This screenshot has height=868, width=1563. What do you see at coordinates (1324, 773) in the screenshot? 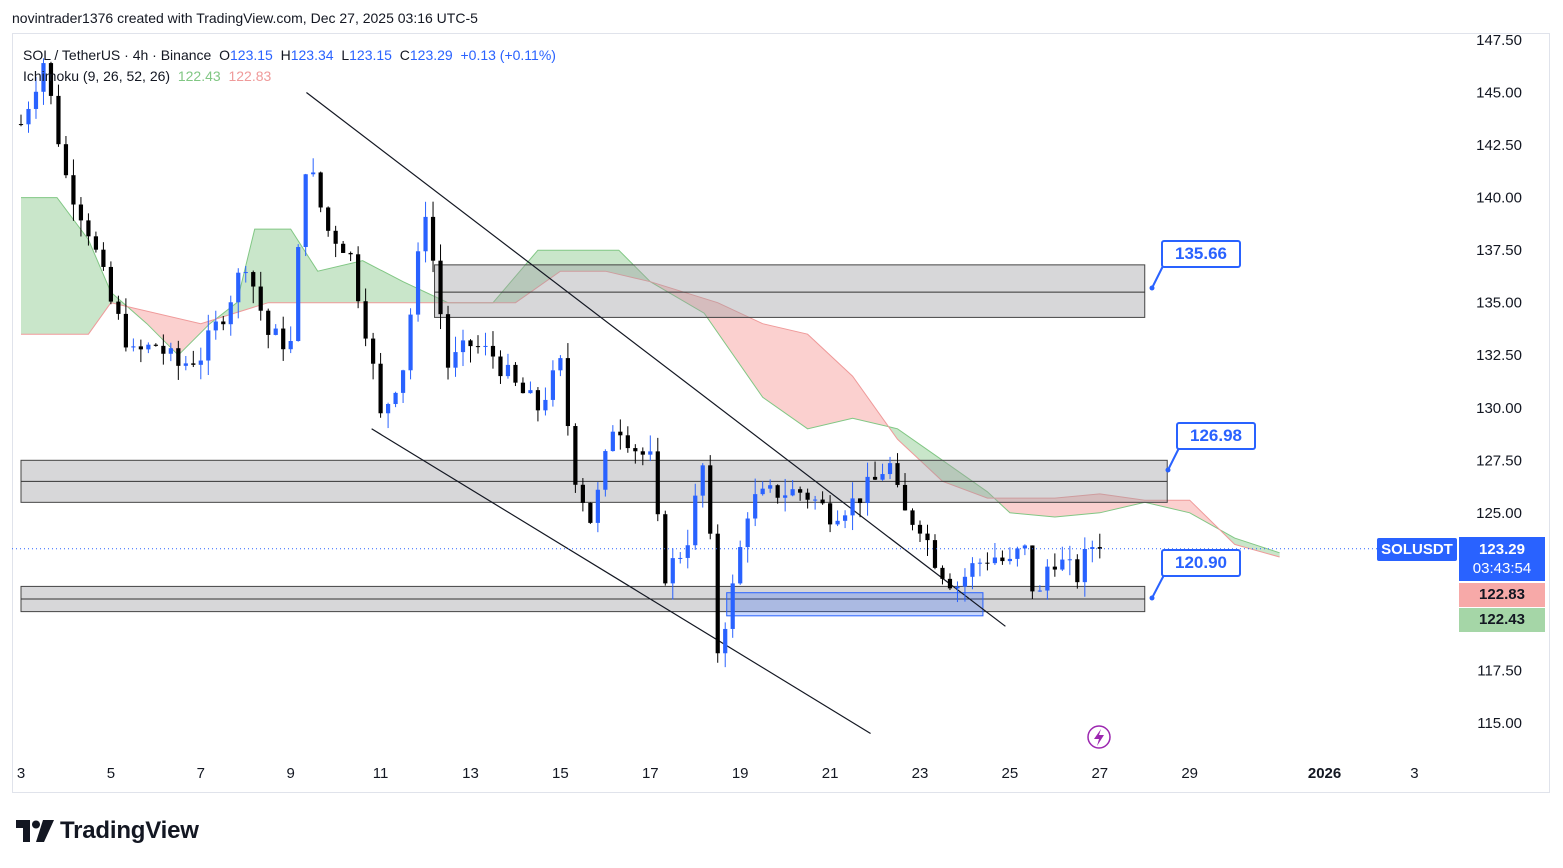
I see `x-tick-label: 2026` at bounding box center [1324, 773].